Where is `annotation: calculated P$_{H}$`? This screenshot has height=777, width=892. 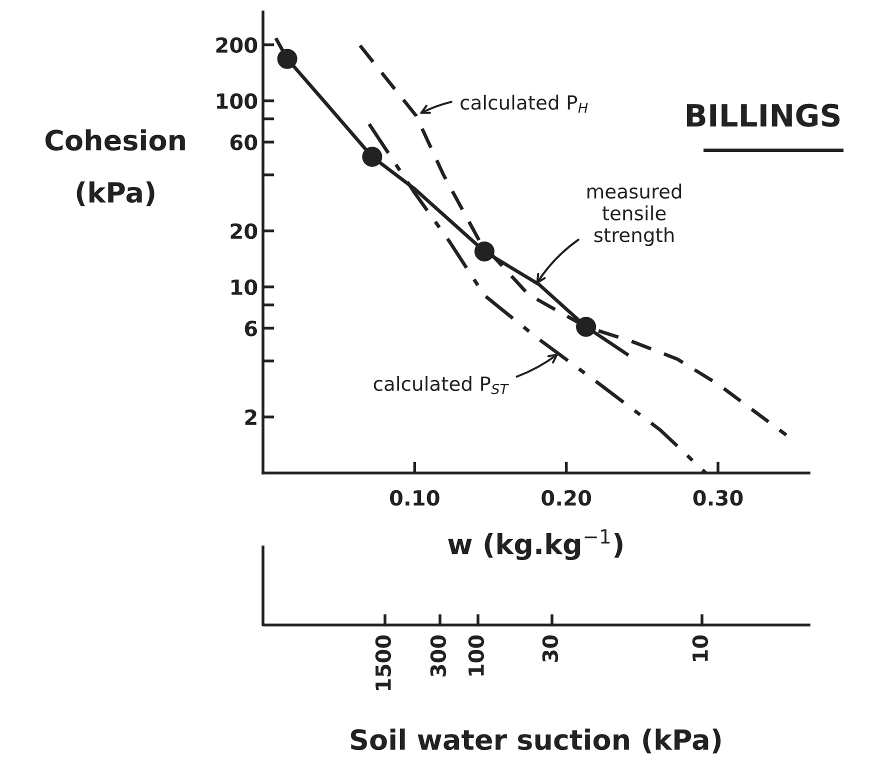
annotation: calculated P$_{H}$ is located at coordinates (524, 103).